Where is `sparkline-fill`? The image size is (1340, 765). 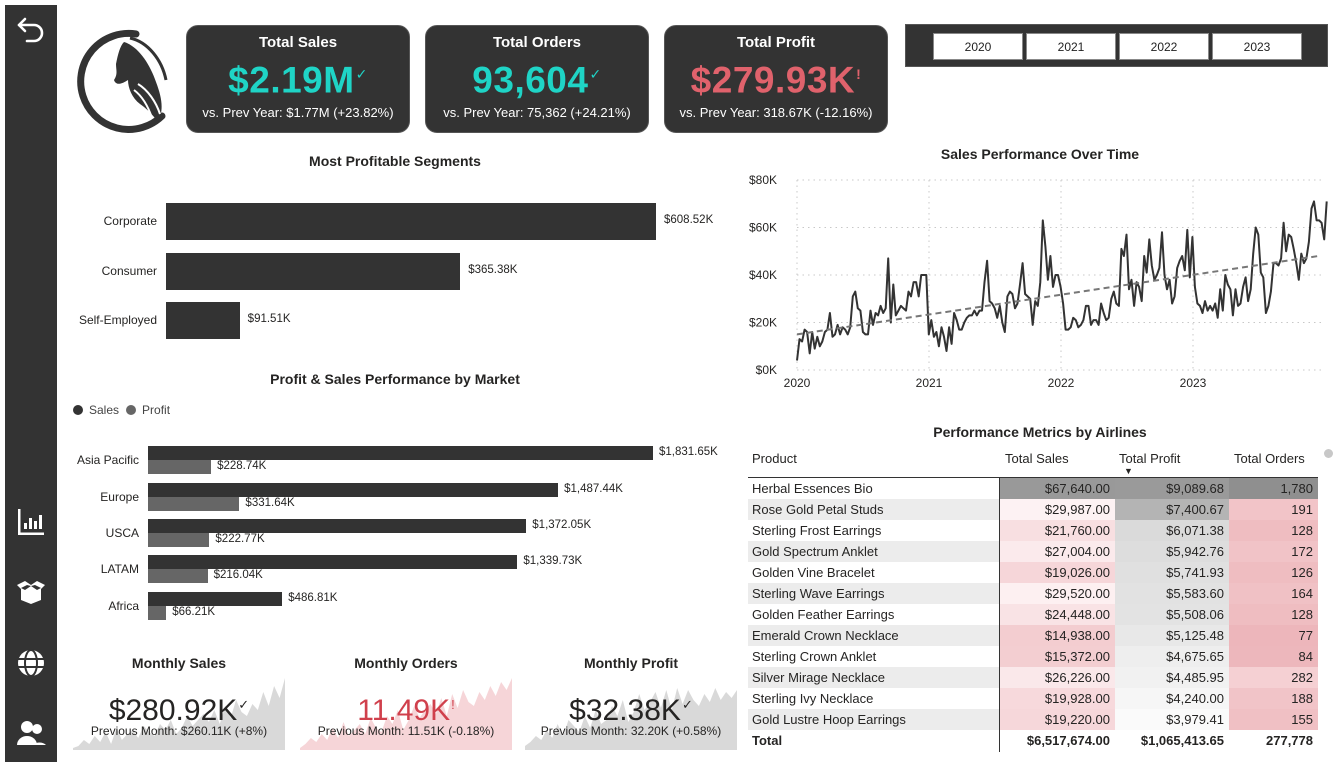 sparkline-fill is located at coordinates (406, 714).